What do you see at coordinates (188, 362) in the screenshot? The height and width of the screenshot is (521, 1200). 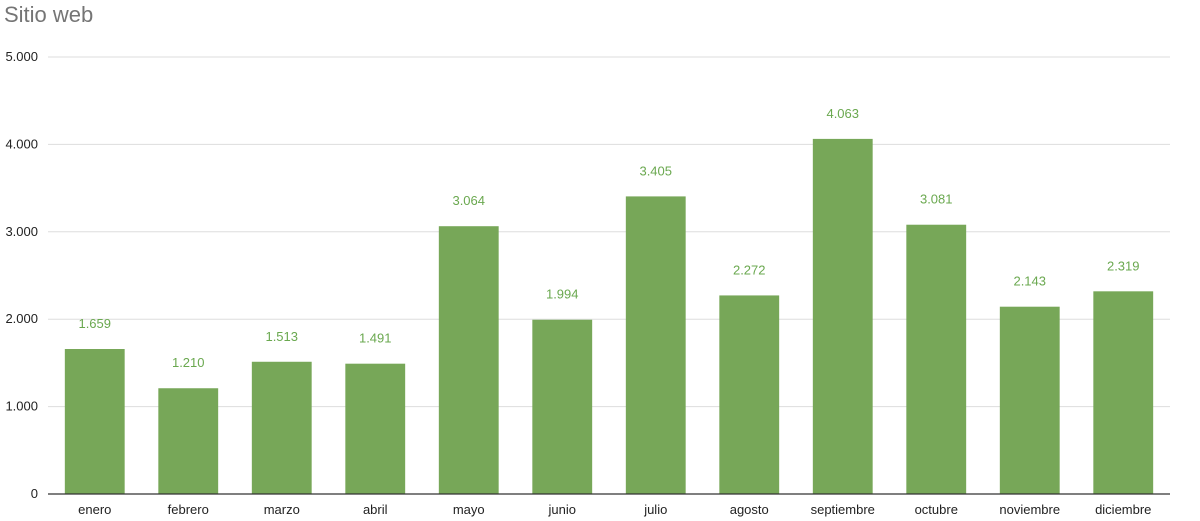 I see `data-label: 1.210` at bounding box center [188, 362].